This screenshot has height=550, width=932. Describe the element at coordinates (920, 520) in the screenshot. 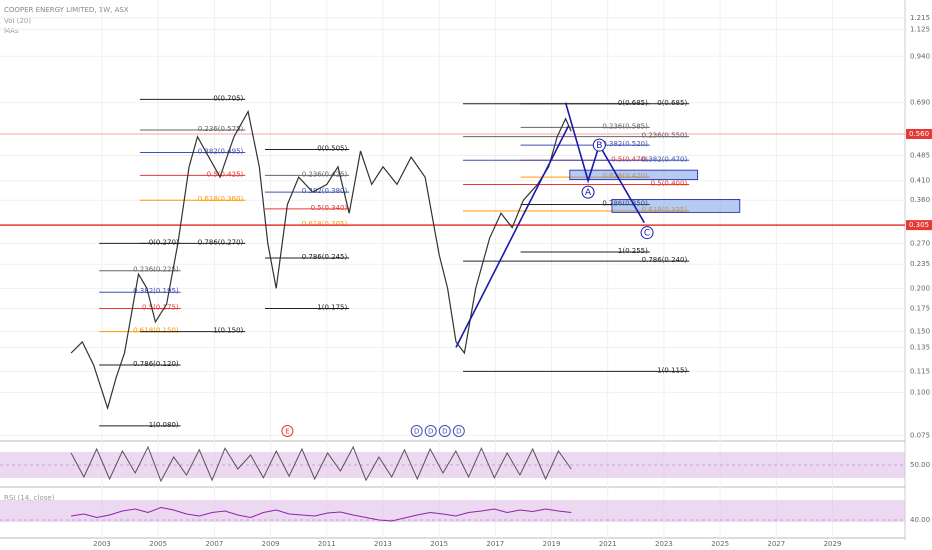

I see `y-tick-label: 40.00` at that location.